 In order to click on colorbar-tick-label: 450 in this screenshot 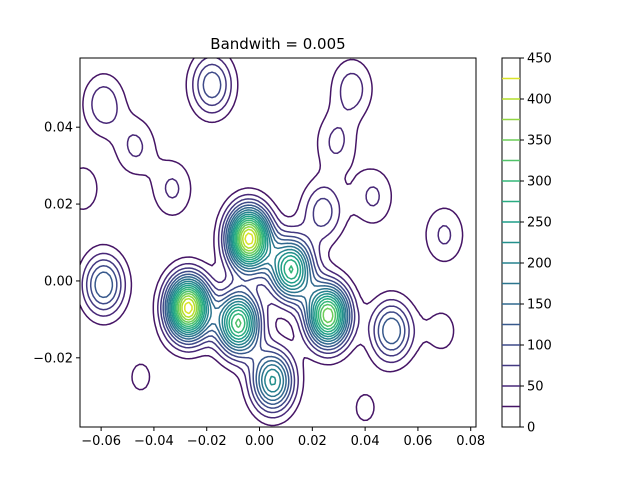, I will do `click(539, 59)`.